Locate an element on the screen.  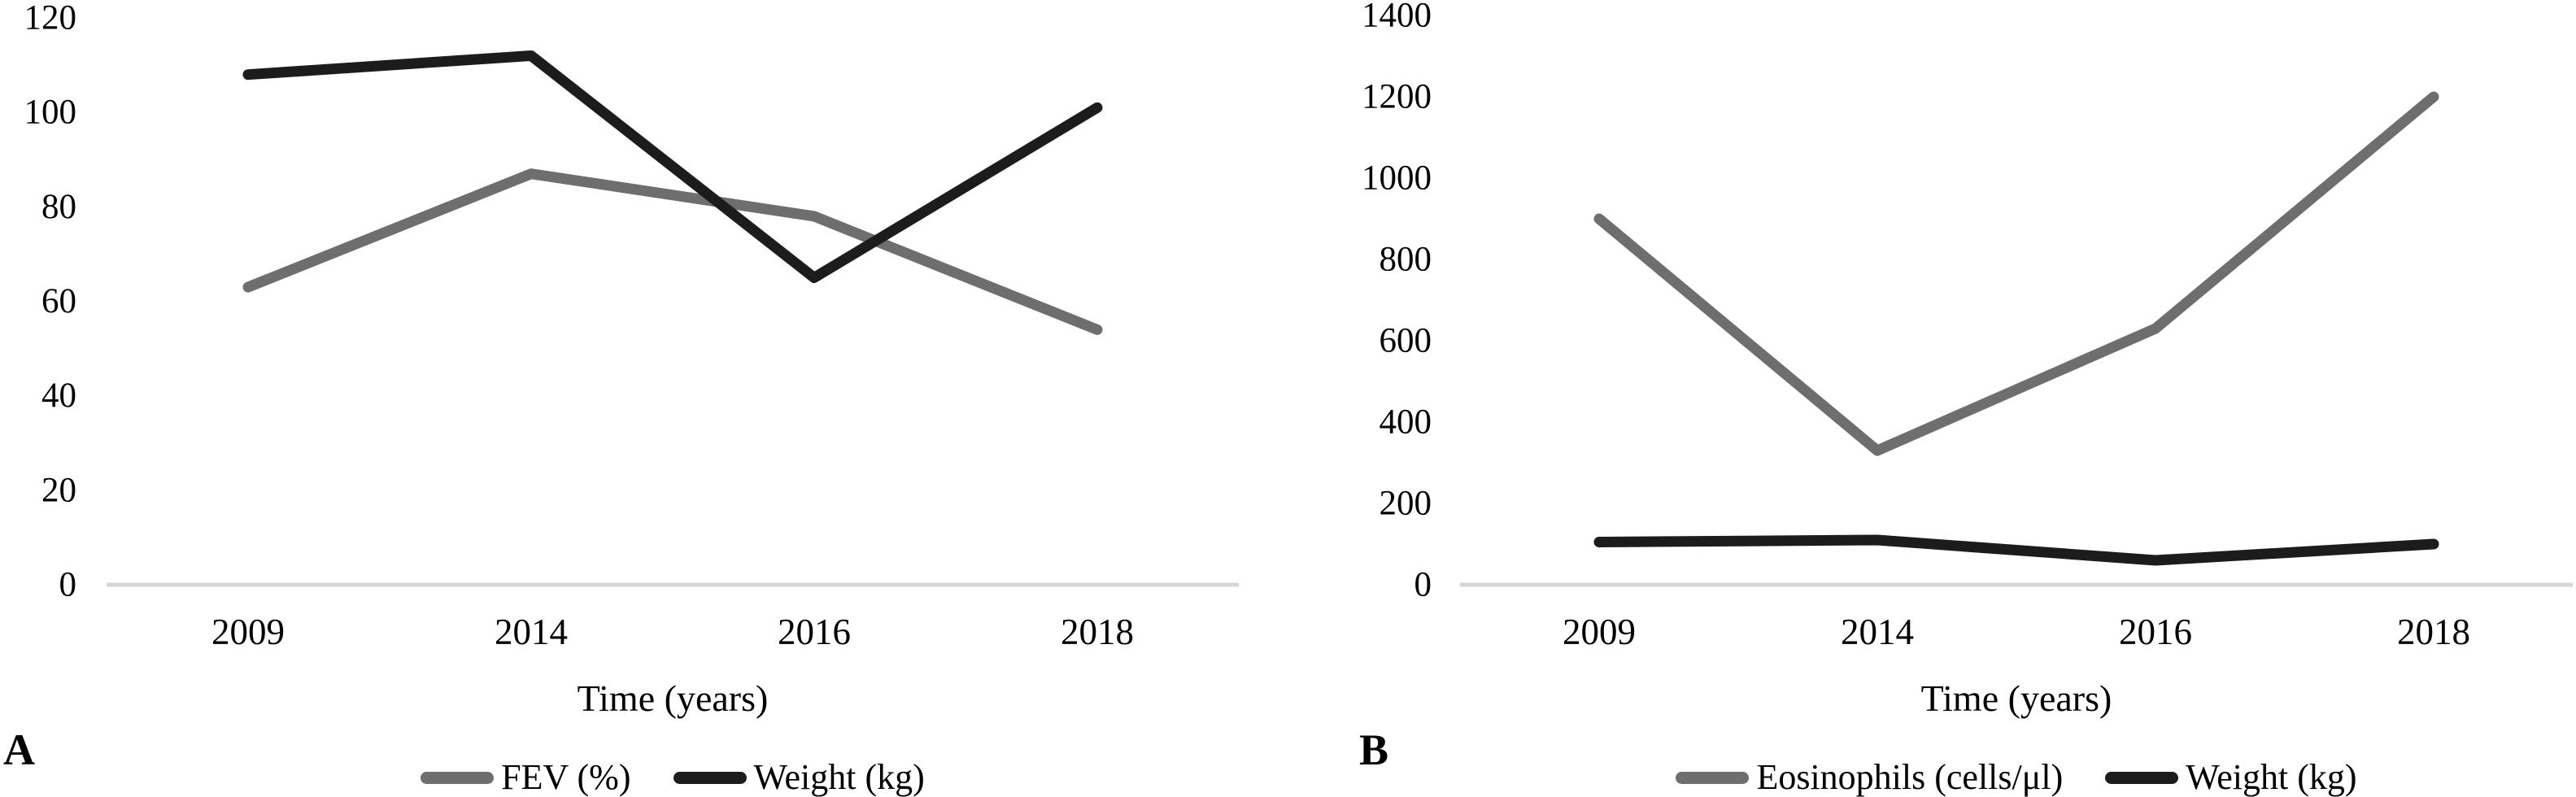
y-tick-label: 200 is located at coordinates (1406, 504).